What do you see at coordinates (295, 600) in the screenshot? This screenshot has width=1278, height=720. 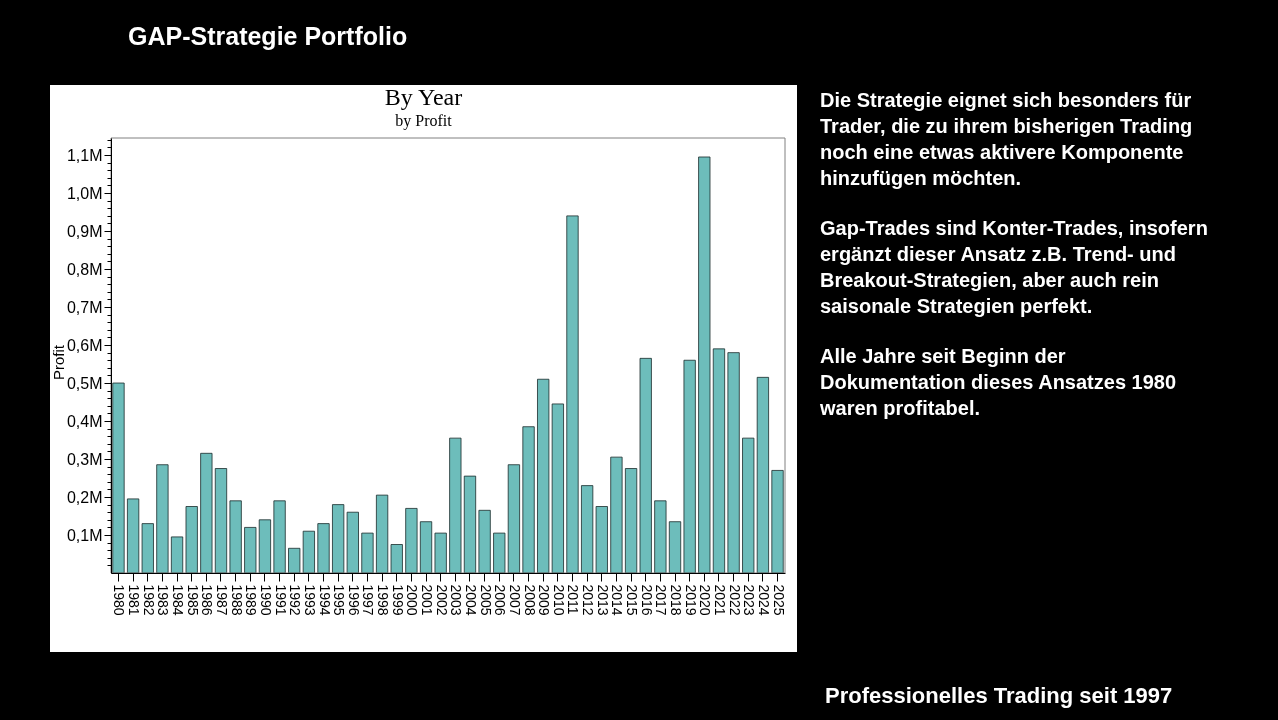 I see `x-tick-label: 1992` at bounding box center [295, 600].